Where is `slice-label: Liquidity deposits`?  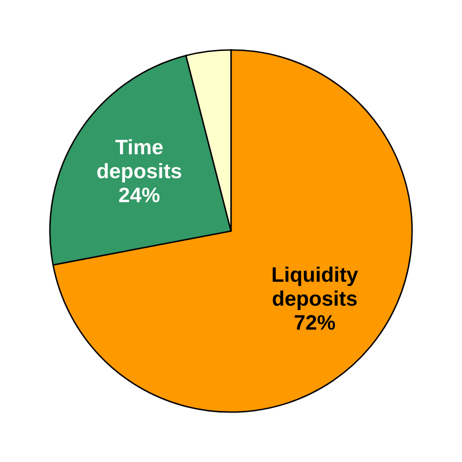
slice-label: Liquidity deposits is located at coordinates (315, 288).